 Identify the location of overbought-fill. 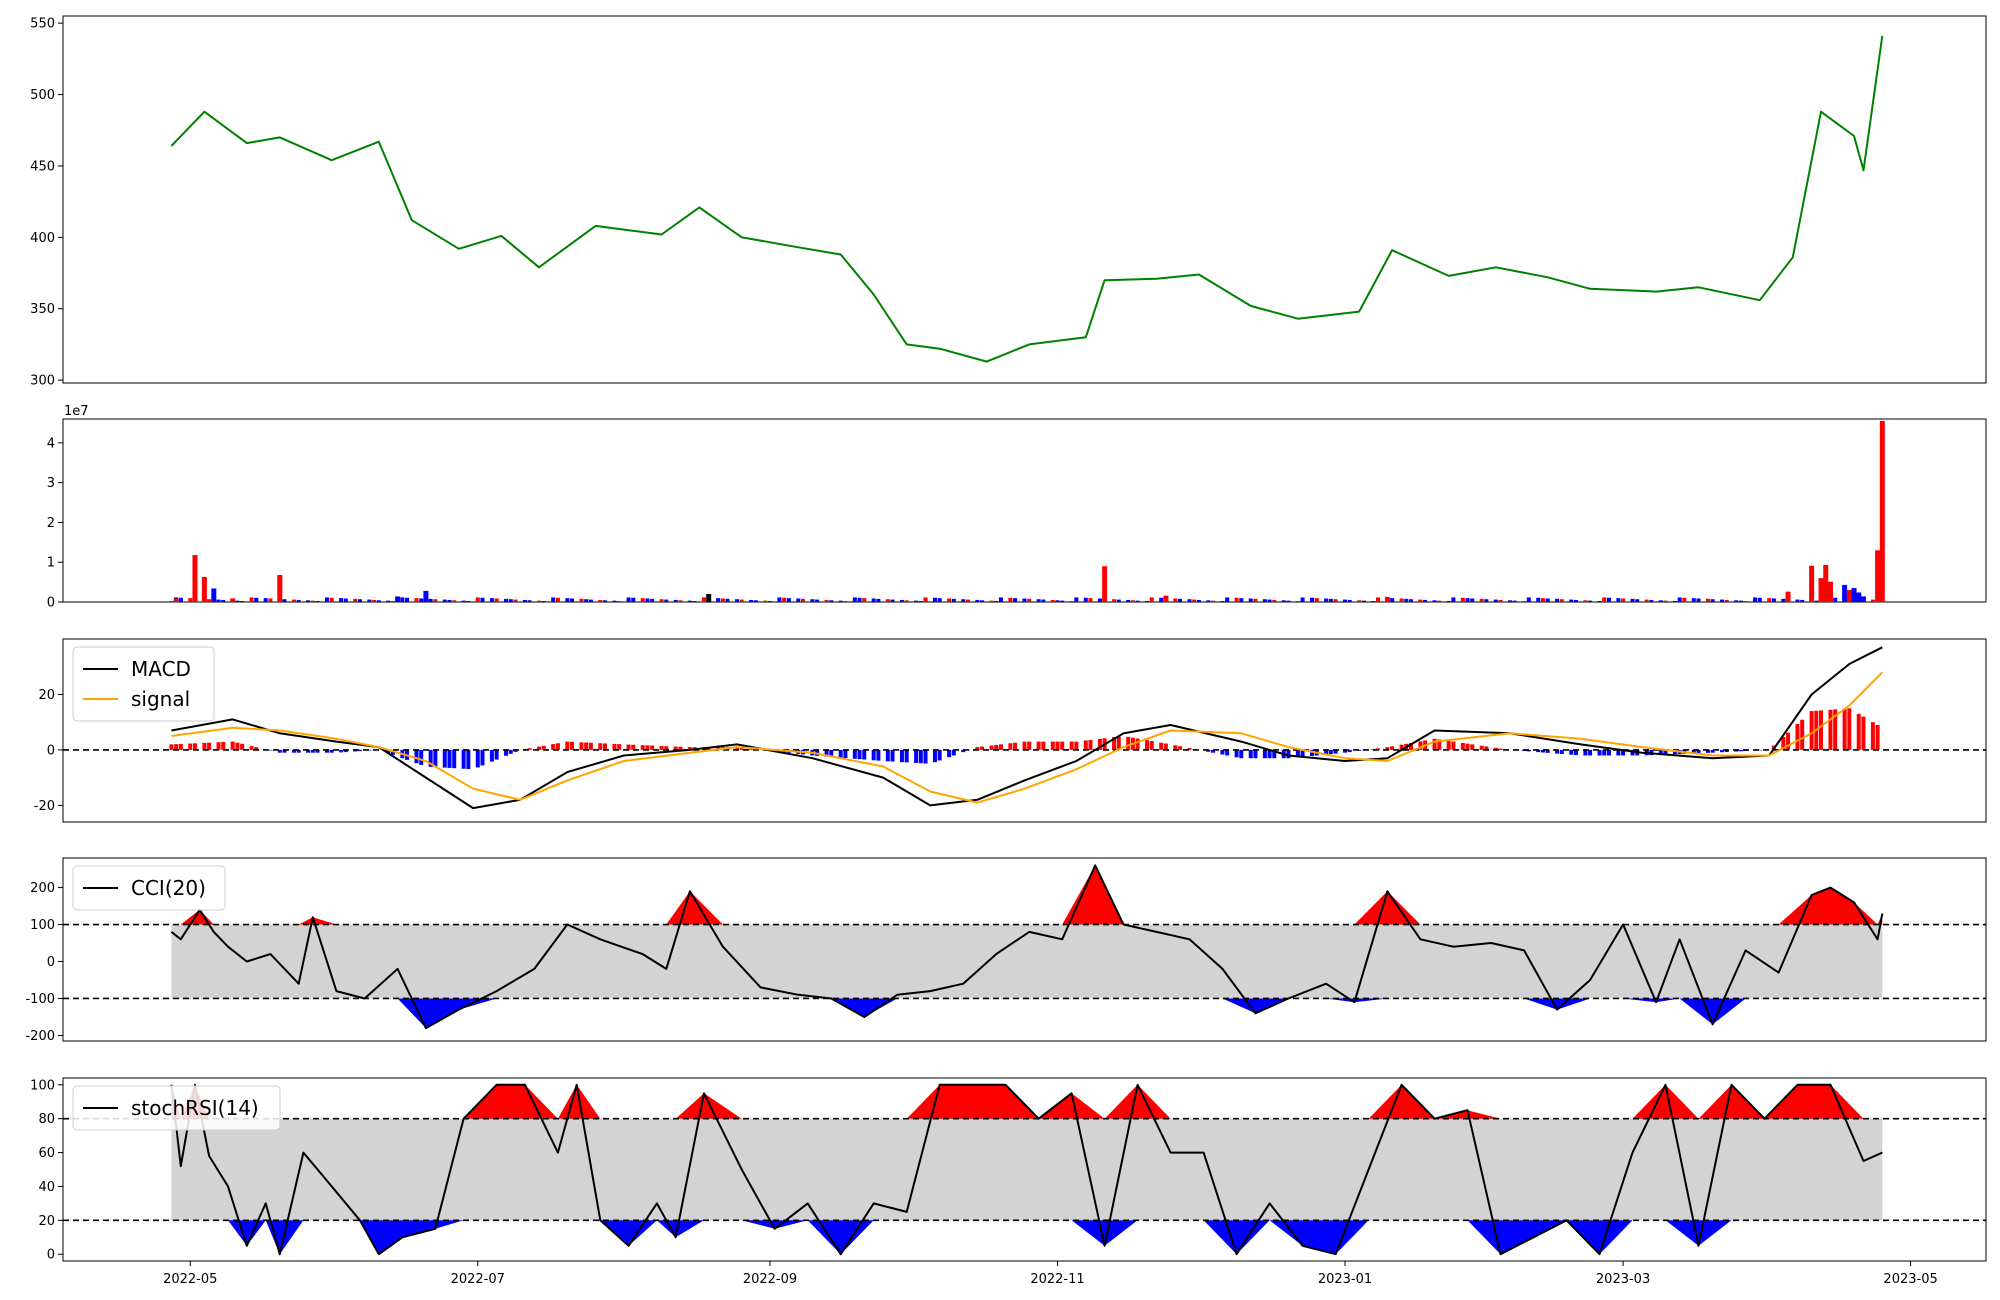
(1027, 1101).